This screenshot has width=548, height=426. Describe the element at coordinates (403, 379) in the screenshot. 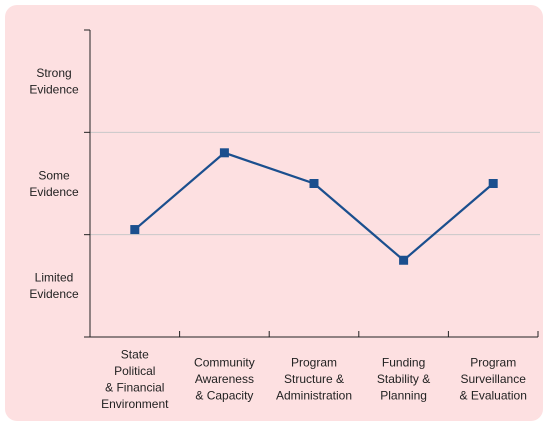

I see `x-tick-label: Funding Stability & Planning` at that location.